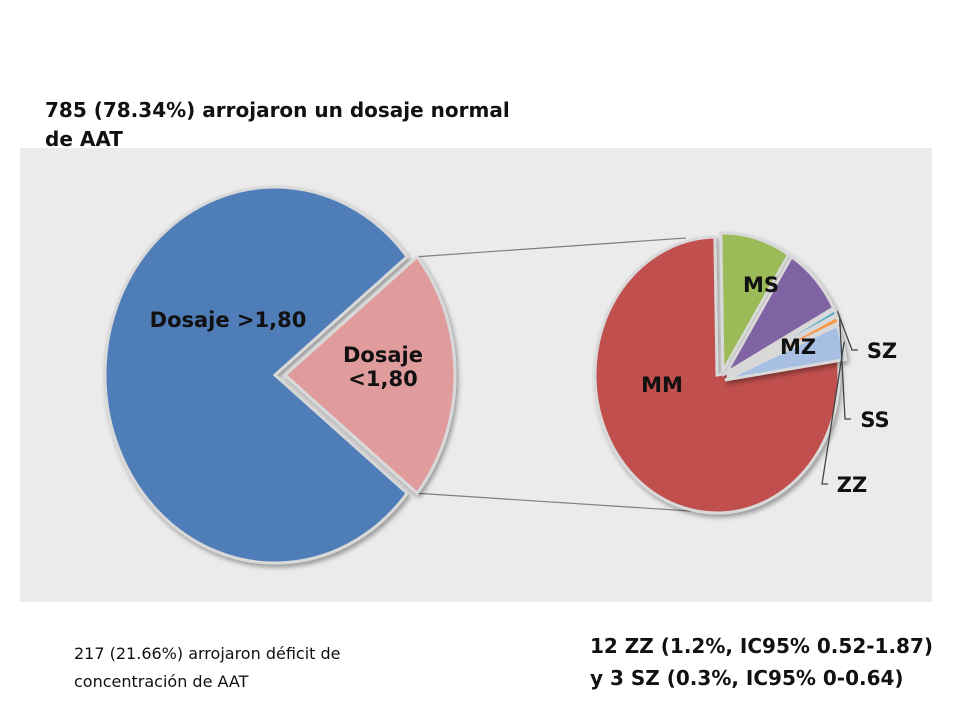 Image resolution: width=960 pixels, height=720 pixels. What do you see at coordinates (228, 320) in the screenshot?
I see `label-dosaje-mayor: Dosaje >1,80` at bounding box center [228, 320].